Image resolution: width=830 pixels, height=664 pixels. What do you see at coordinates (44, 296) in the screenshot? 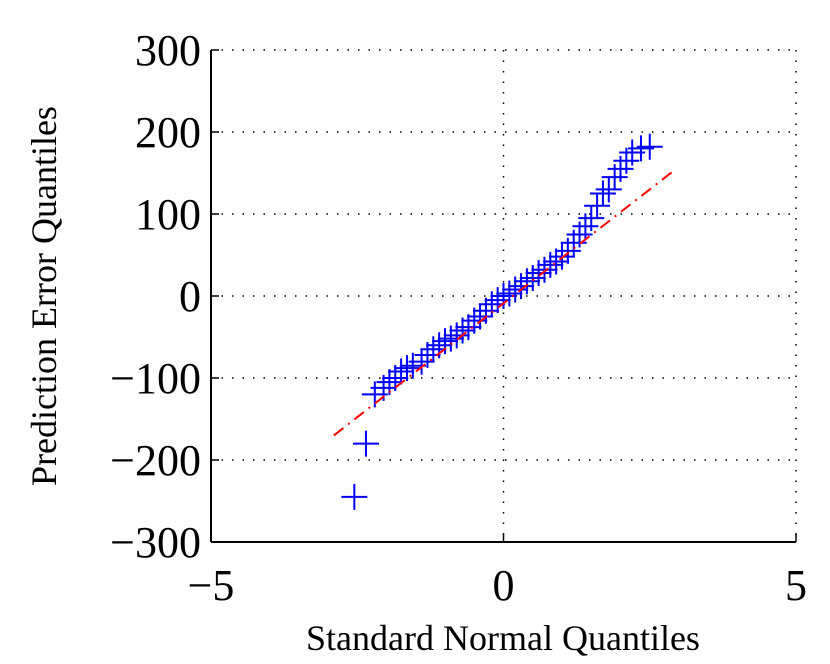
I see `y-axis-label: Prediction Error Quantiles` at bounding box center [44, 296].